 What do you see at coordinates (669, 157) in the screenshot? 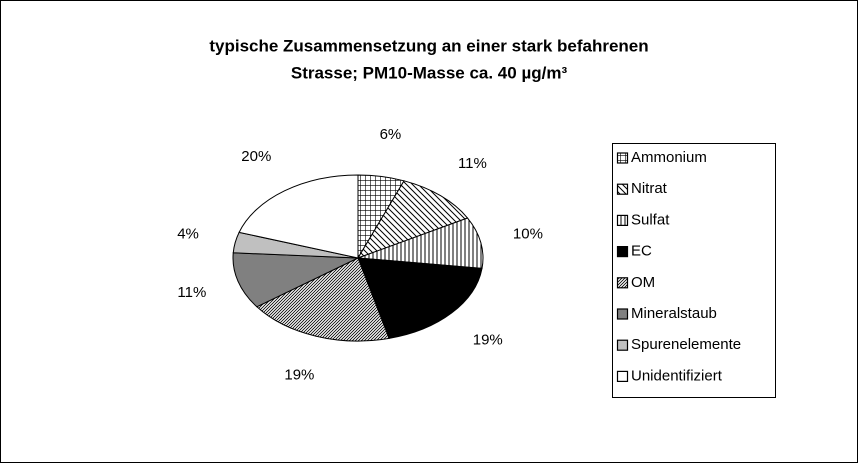
I see `legend-label: Ammonium` at bounding box center [669, 157].